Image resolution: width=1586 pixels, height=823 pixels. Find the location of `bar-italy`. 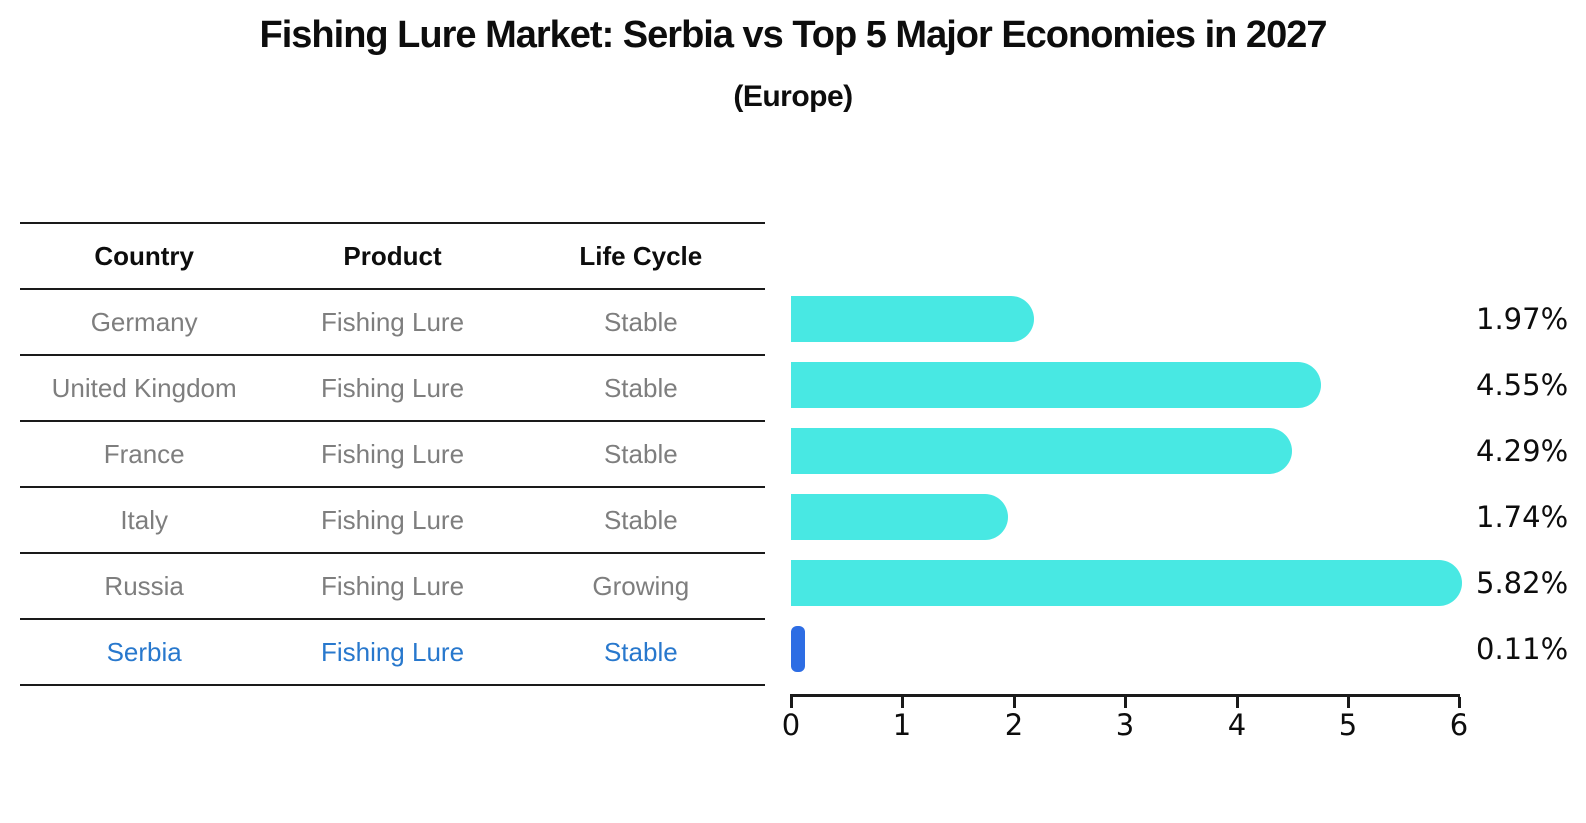

bar-italy is located at coordinates (900, 517).